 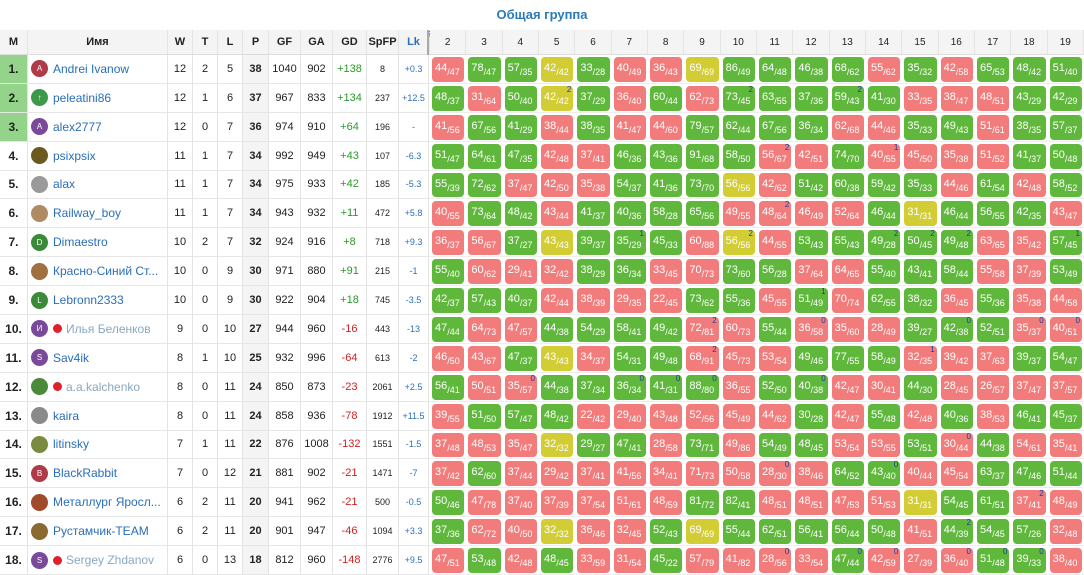 What do you see at coordinates (999, 129) in the screenshot?
I see `opponent-score: 61` at bounding box center [999, 129].